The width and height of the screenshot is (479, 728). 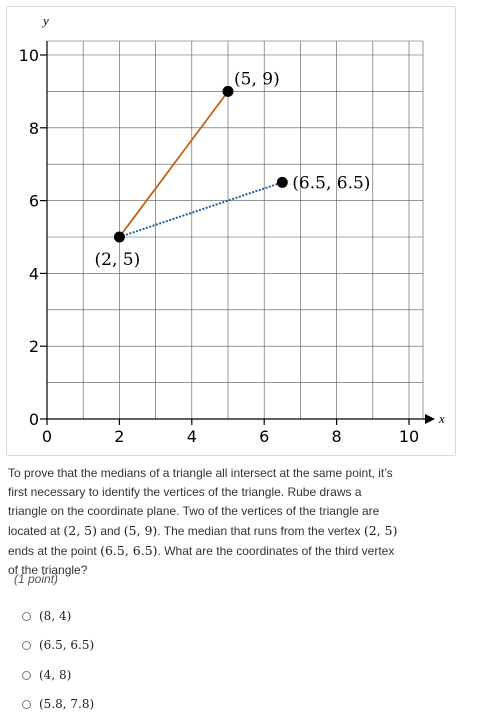 I want to click on y-tick-label: 4, so click(x=34, y=273).